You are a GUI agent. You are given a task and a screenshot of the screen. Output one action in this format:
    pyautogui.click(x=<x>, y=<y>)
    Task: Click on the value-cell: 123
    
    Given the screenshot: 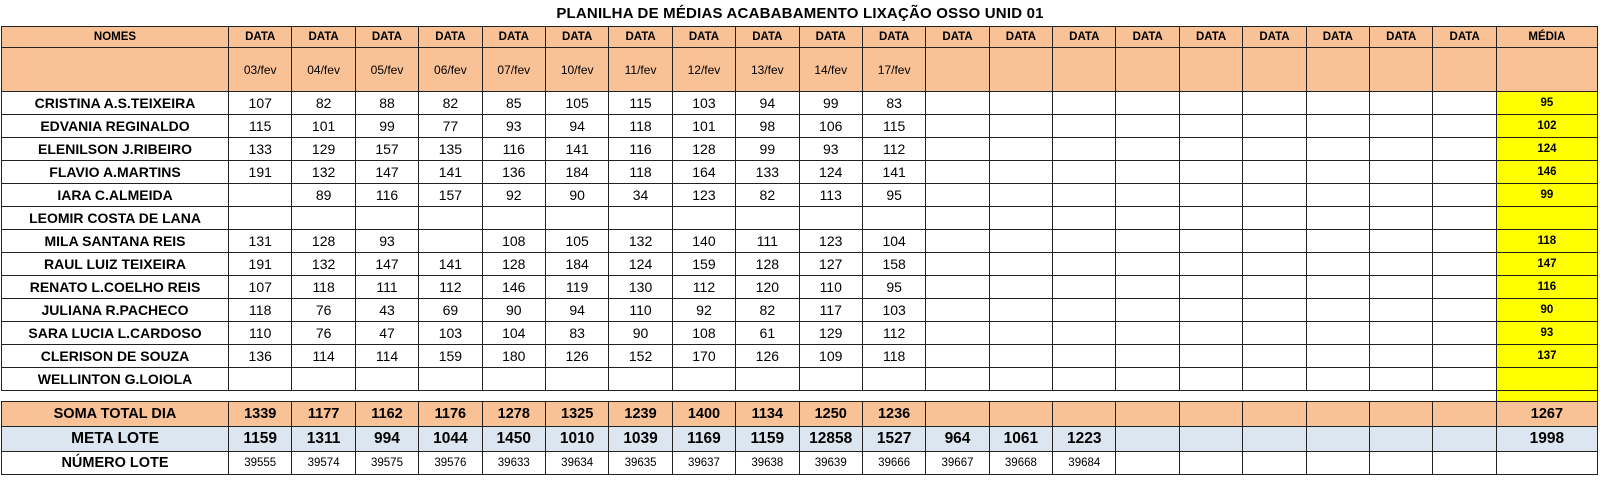 What is the action you would take?
    pyautogui.click(x=704, y=195)
    